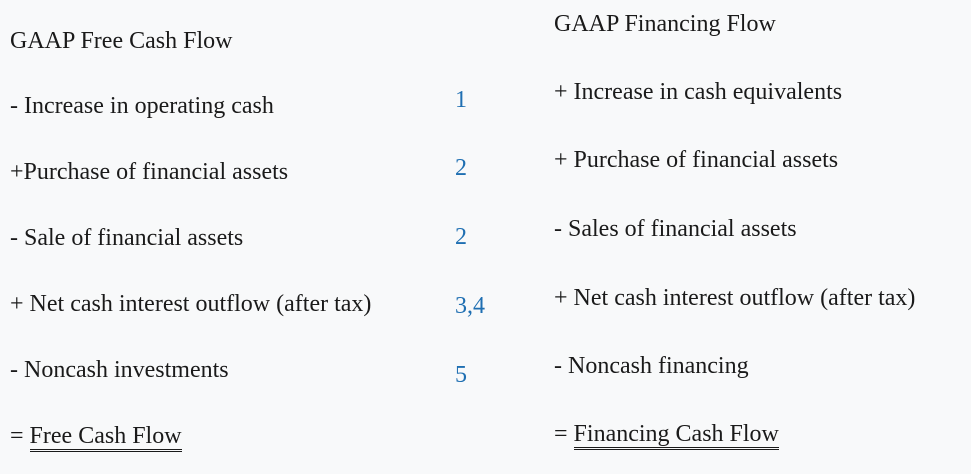 The image size is (971, 474). Describe the element at coordinates (149, 172) in the screenshot. I see `left-row-2-text: +Purchase of financial assets` at that location.